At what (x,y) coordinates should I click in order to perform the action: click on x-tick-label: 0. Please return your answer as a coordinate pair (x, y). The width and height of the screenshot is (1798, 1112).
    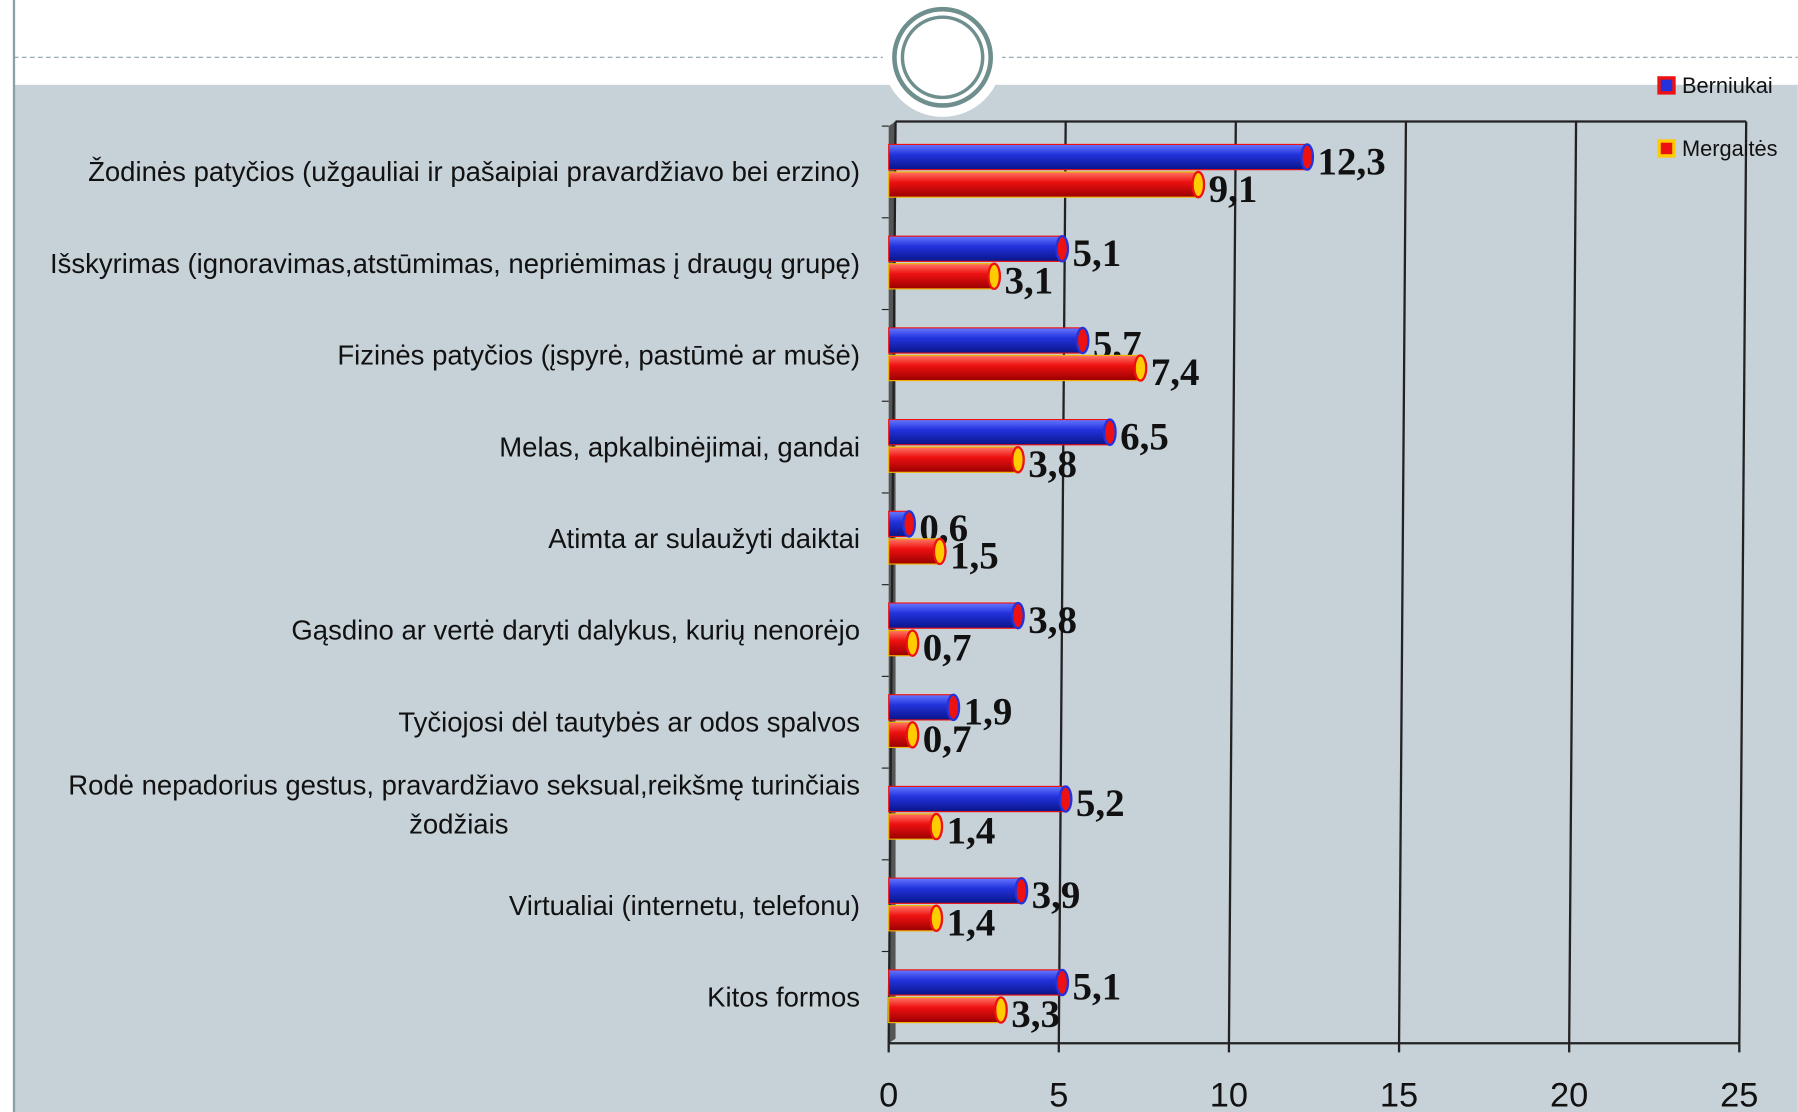
    Looking at the image, I should click on (888, 1094).